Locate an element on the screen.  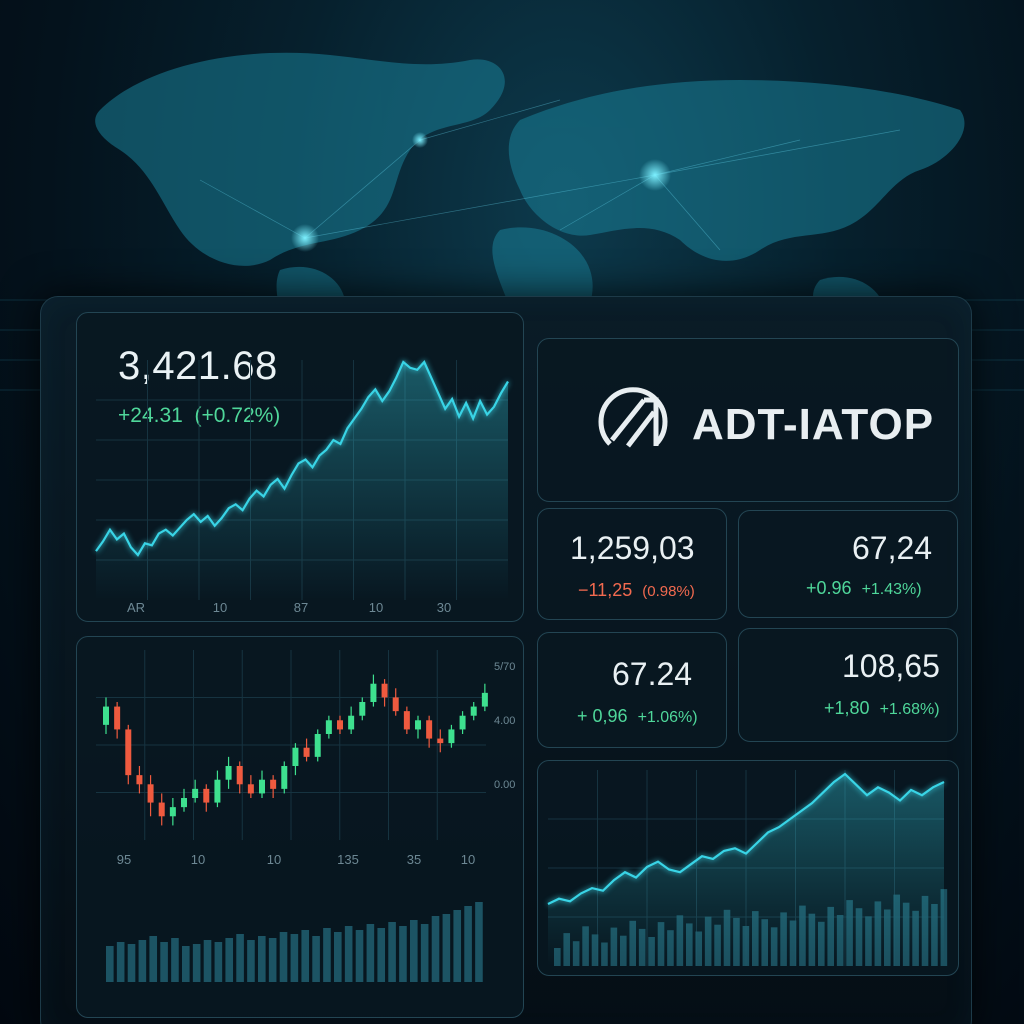
main-index-area-chart: AR 10 87 10 30 is located at coordinates (302, 487).